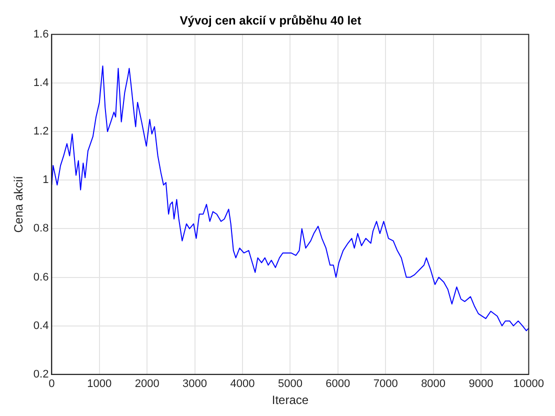  Describe the element at coordinates (147, 384) in the screenshot. I see `x-tick-label: 2000` at that location.